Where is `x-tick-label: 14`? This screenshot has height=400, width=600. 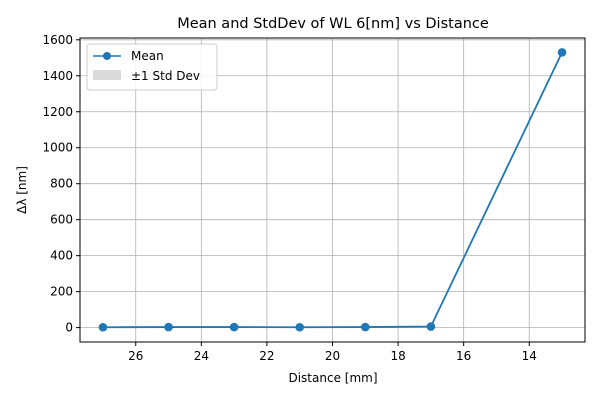 x-tick-label: 14 is located at coordinates (529, 356).